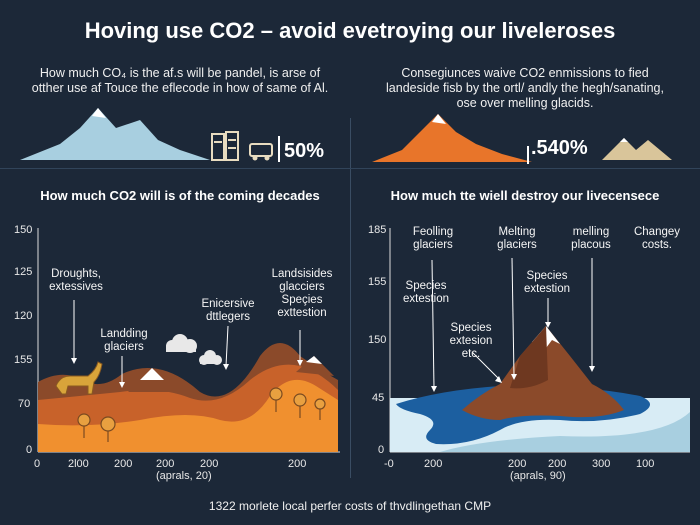 This screenshot has width=700, height=525. I want to click on left-y-tick-3: 120, so click(23, 316).